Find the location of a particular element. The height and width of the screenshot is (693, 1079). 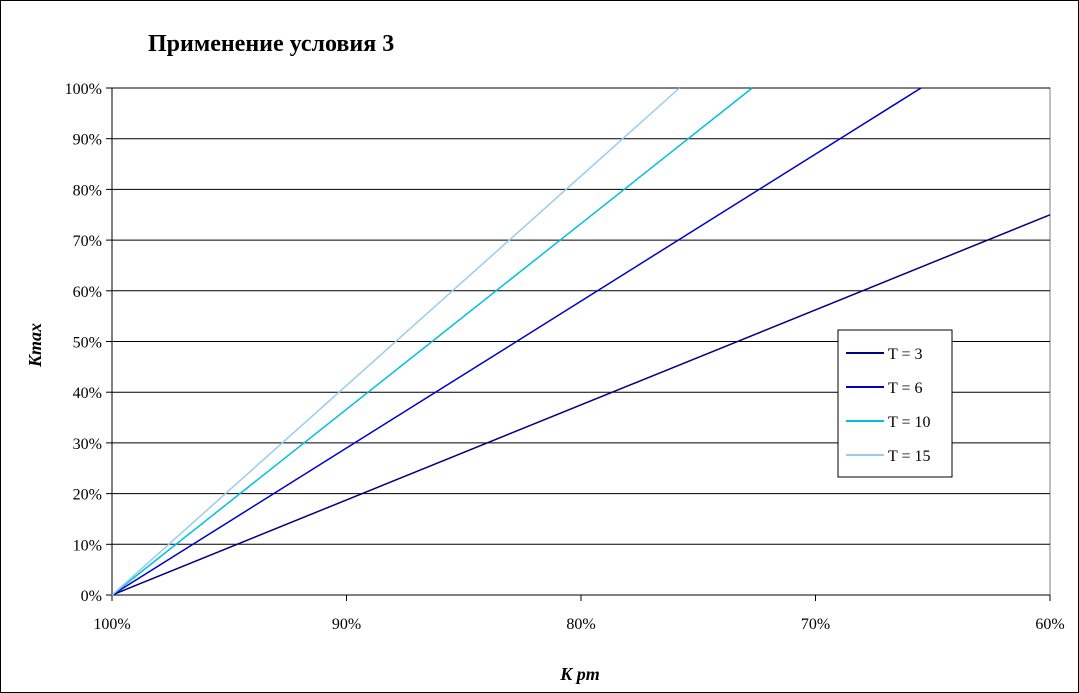

x-tick-label: 60% is located at coordinates (1049, 624).